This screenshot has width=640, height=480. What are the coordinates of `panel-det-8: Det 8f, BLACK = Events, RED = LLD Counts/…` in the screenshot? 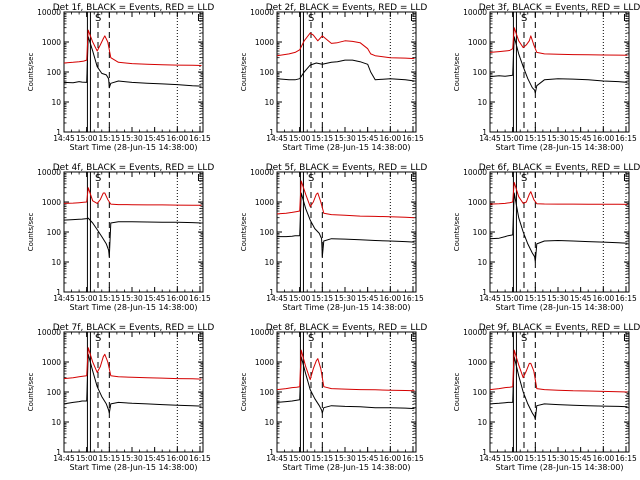 It's located at (333, 397).